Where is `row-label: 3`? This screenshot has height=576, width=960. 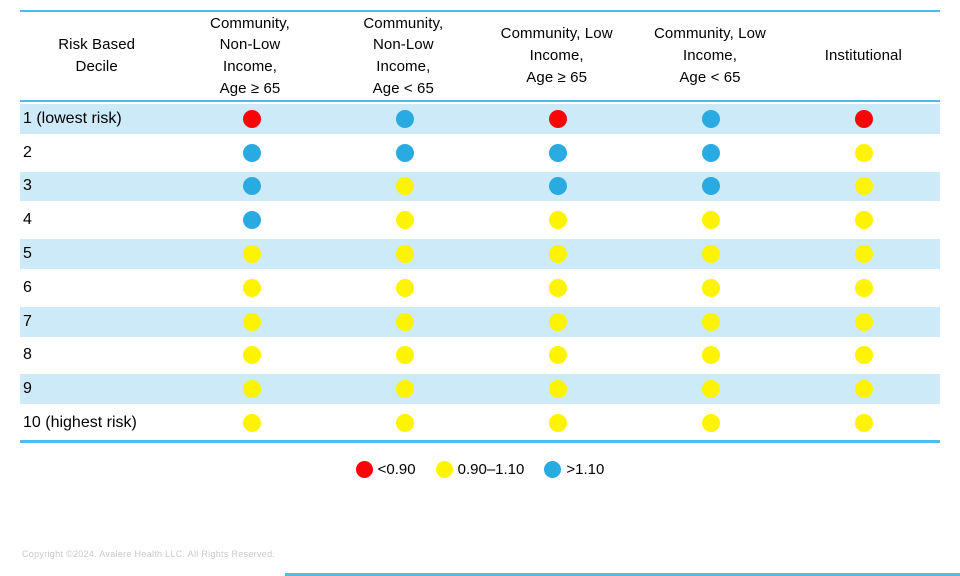 row-label: 3 is located at coordinates (27, 186).